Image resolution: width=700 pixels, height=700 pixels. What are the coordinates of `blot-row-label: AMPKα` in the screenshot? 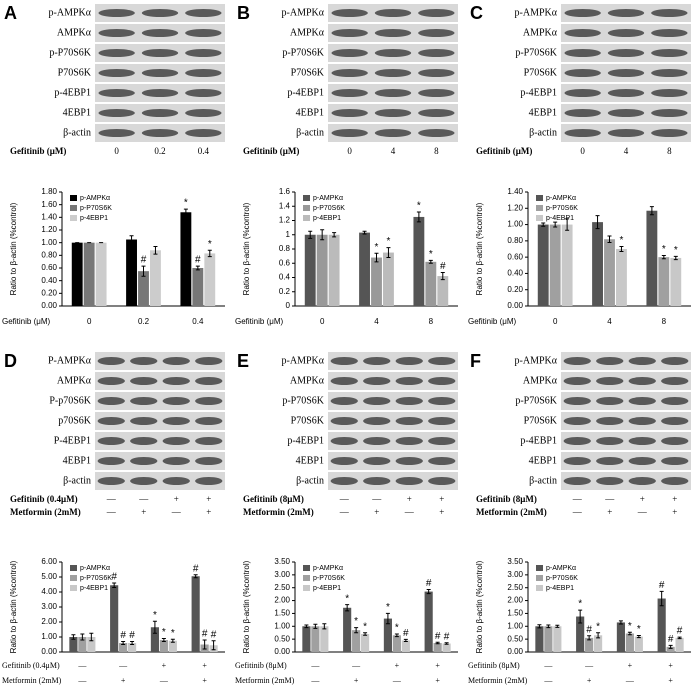 It's located at (540, 32).